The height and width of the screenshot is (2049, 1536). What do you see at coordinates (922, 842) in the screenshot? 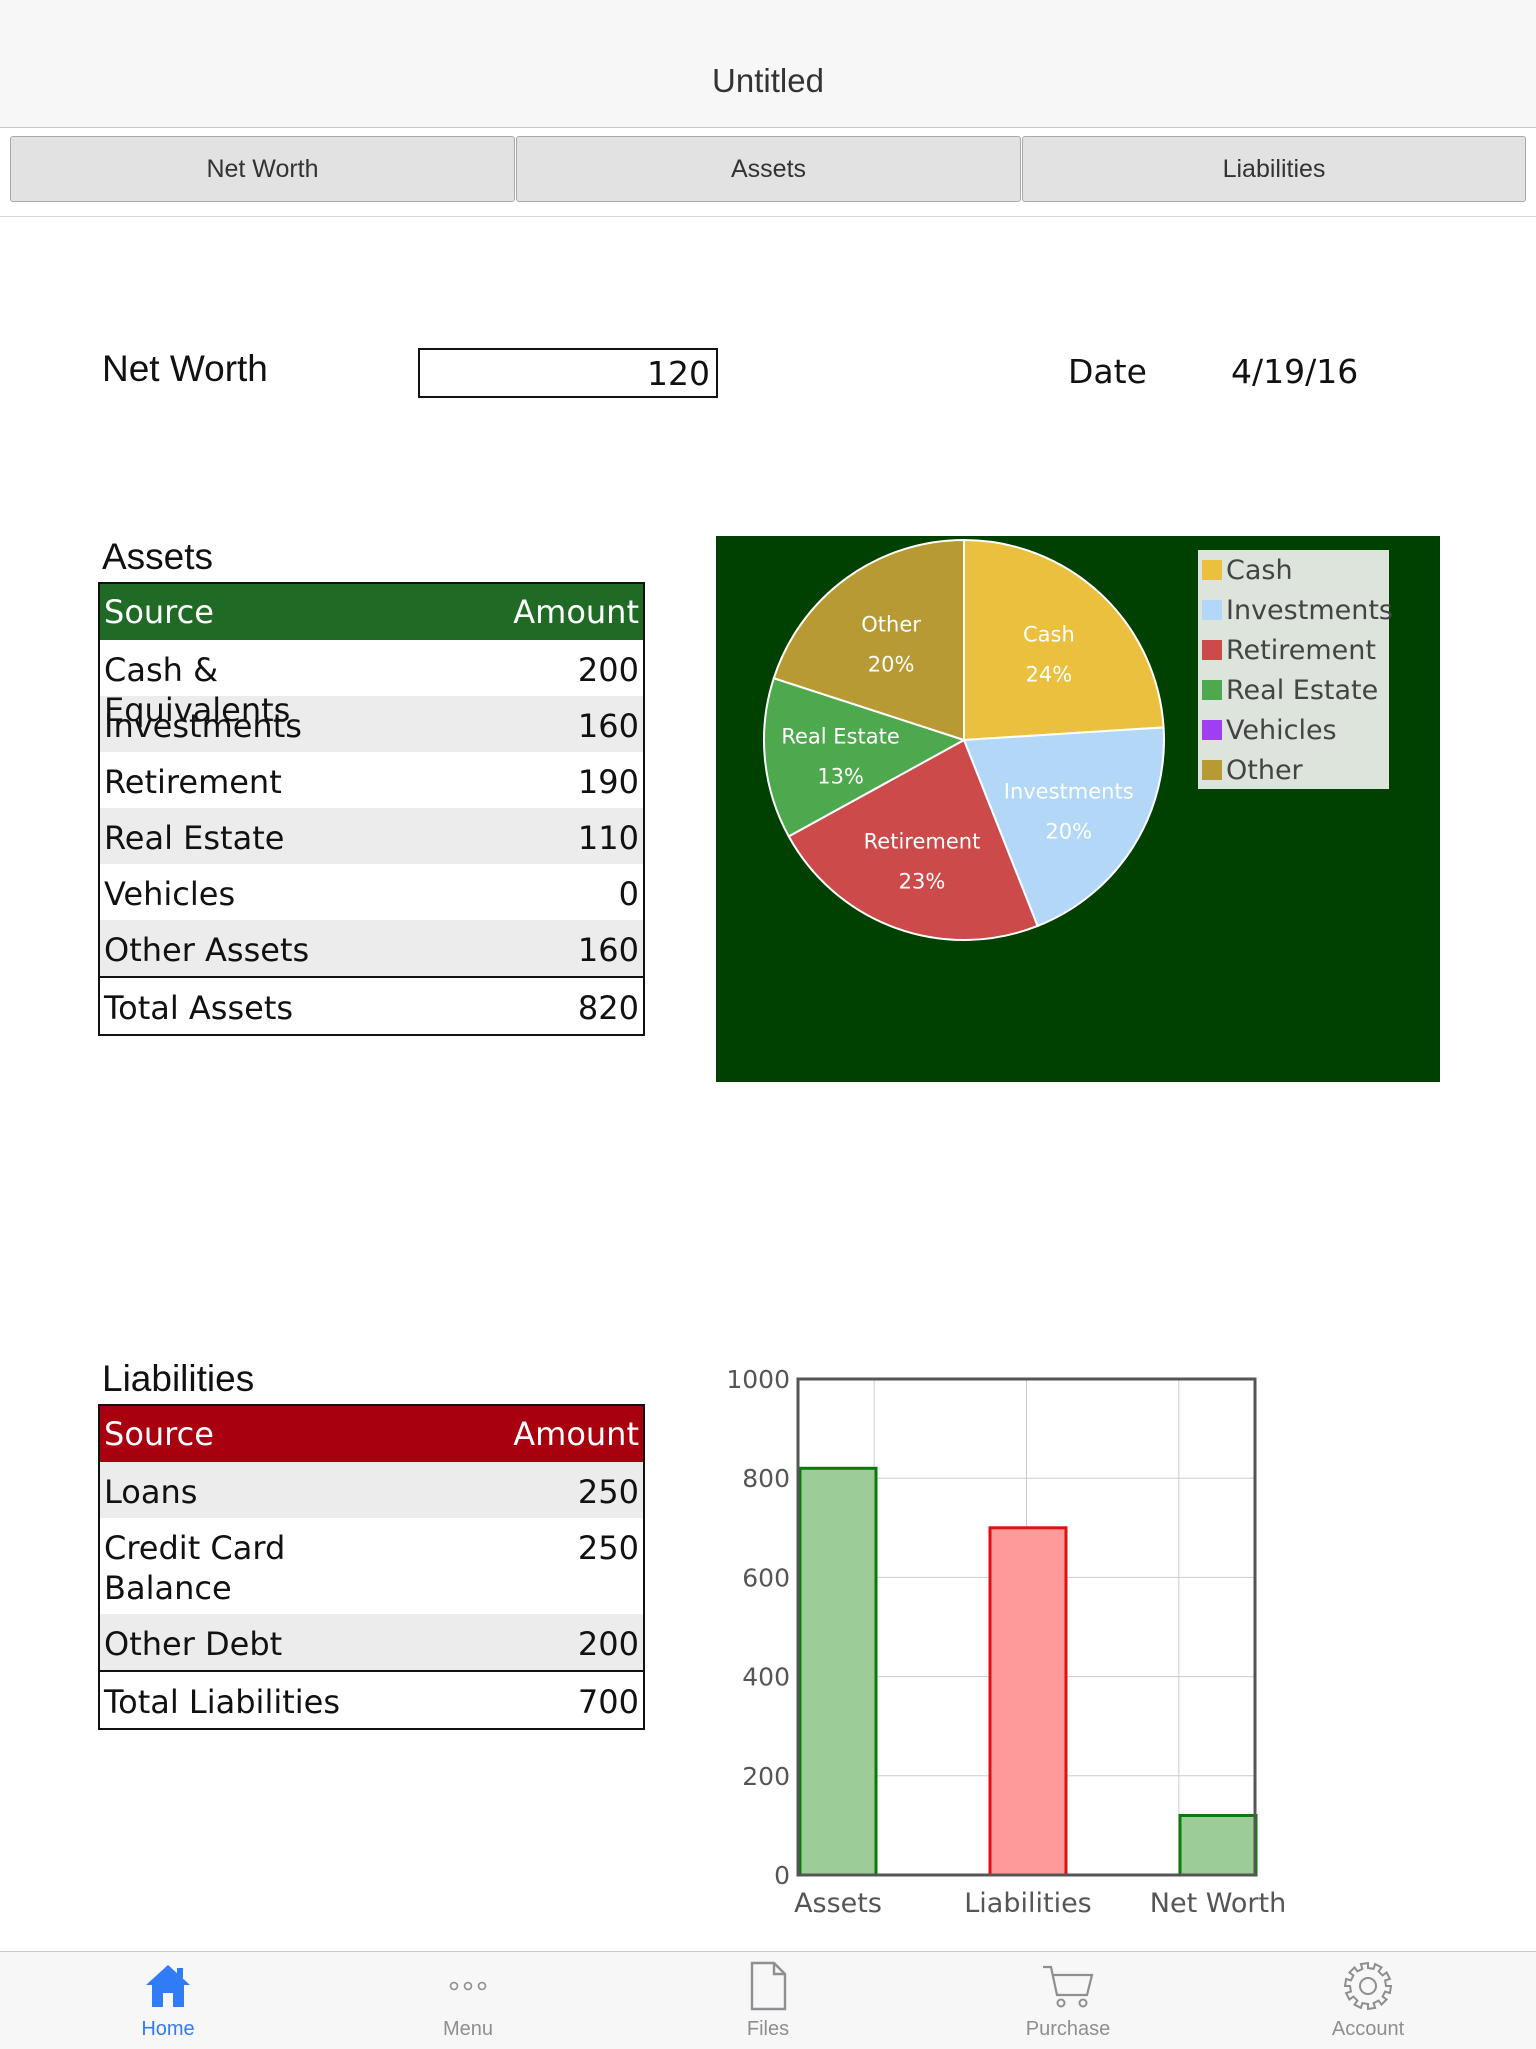
I see `pie-slice-name: Retirement` at bounding box center [922, 842].